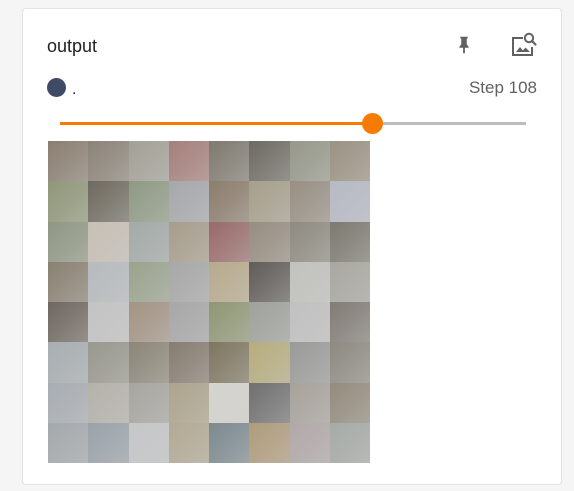  What do you see at coordinates (502, 87) in the screenshot?
I see `step-label: Step 108` at bounding box center [502, 87].